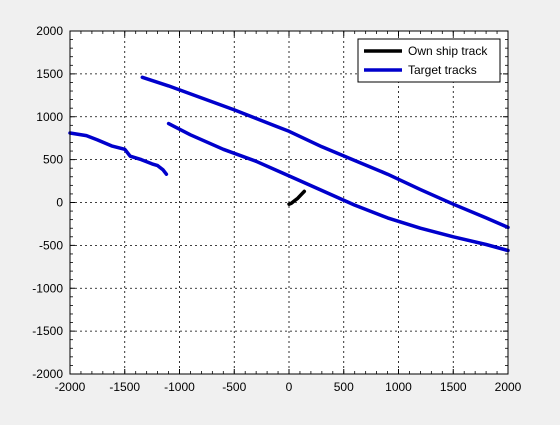  I want to click on x-tick-label: -1000, so click(179, 387).